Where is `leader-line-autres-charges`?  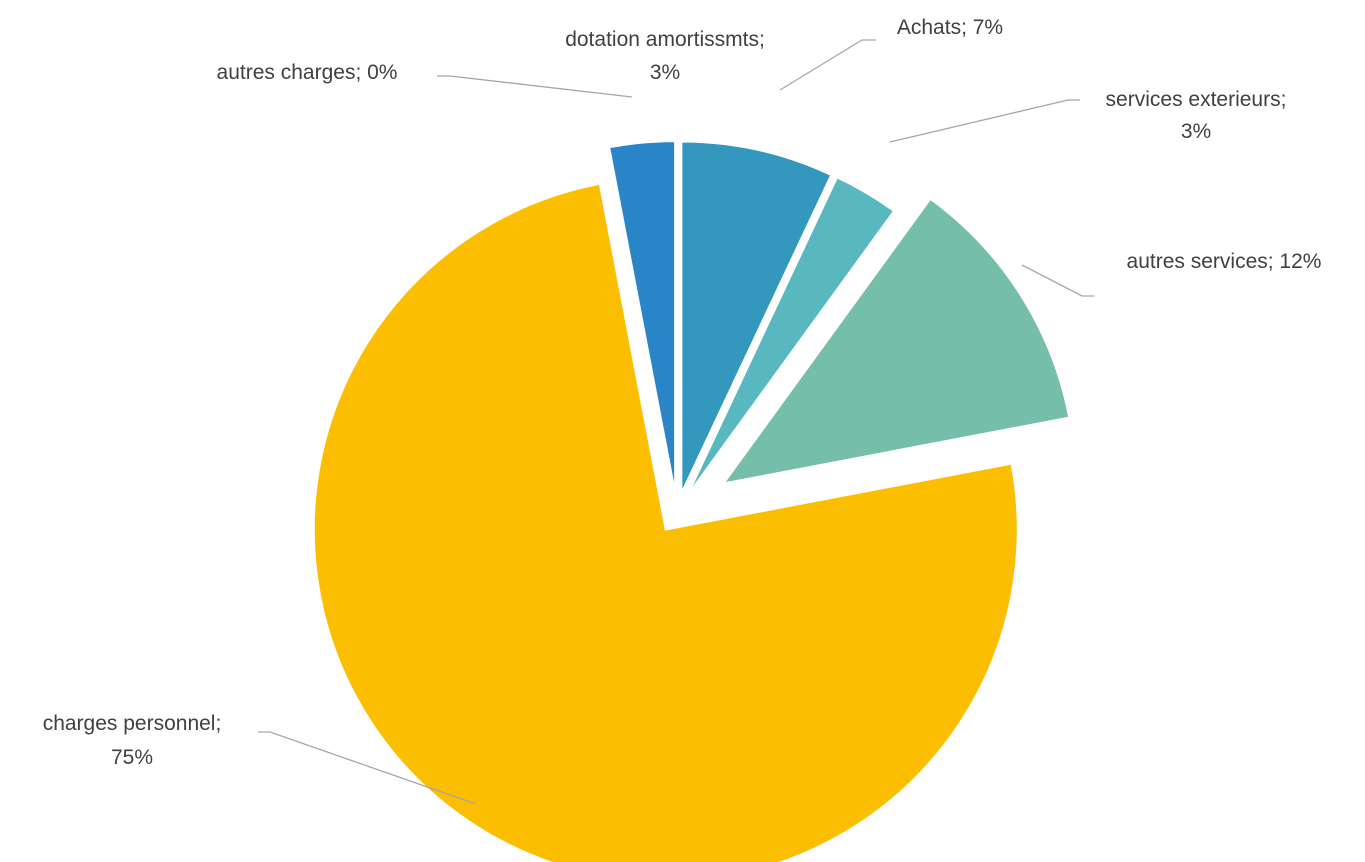
leader-line-autres-charges is located at coordinates (535, 86).